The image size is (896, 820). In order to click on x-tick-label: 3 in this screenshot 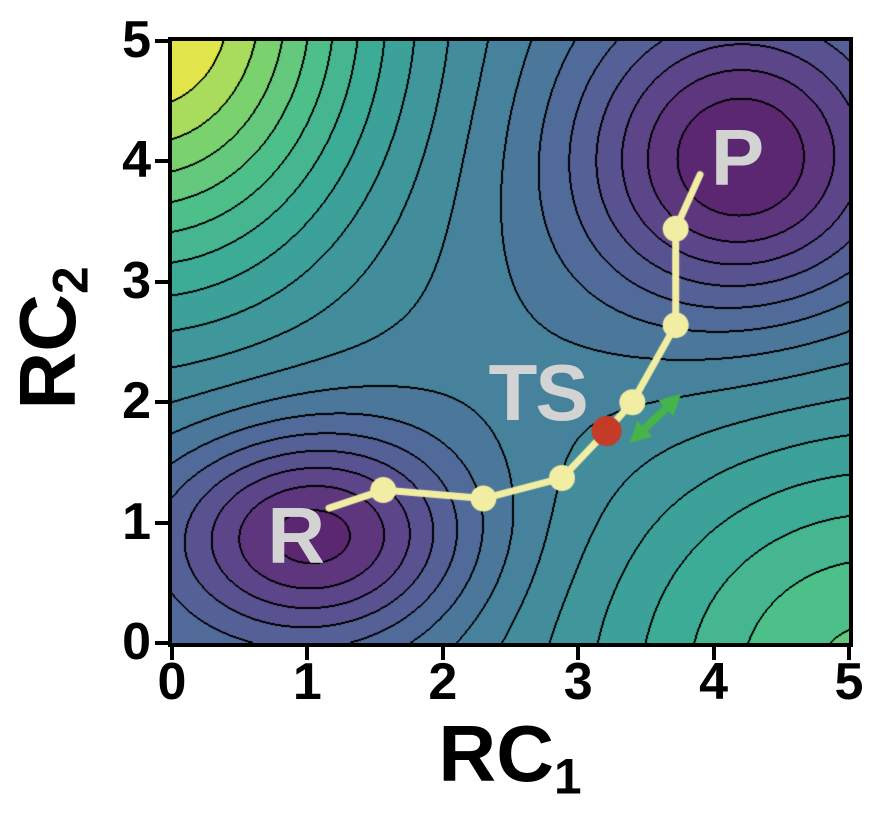, I will do `click(578, 682)`.